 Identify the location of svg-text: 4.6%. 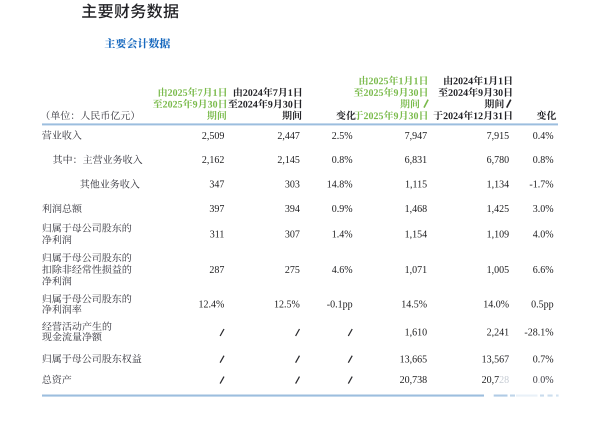
(342, 270).